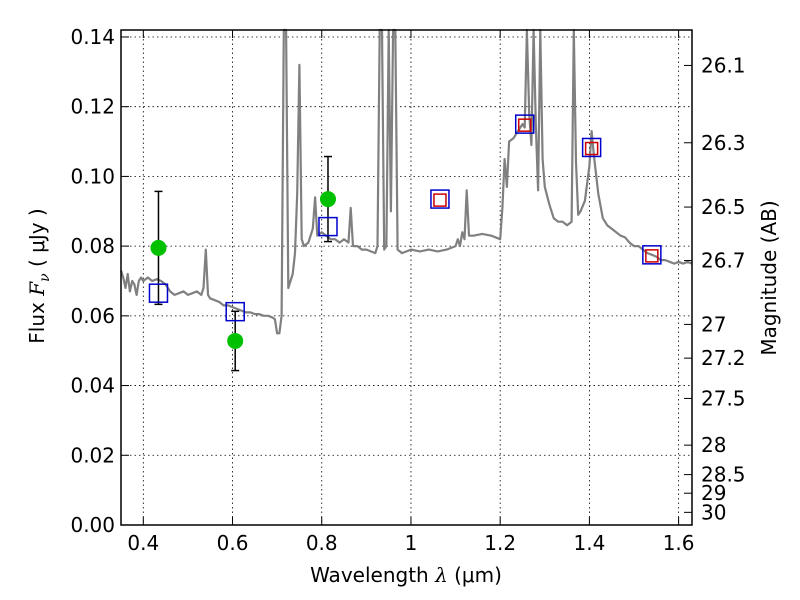  Describe the element at coordinates (723, 261) in the screenshot. I see `y2-tick-label: 26.7` at that location.